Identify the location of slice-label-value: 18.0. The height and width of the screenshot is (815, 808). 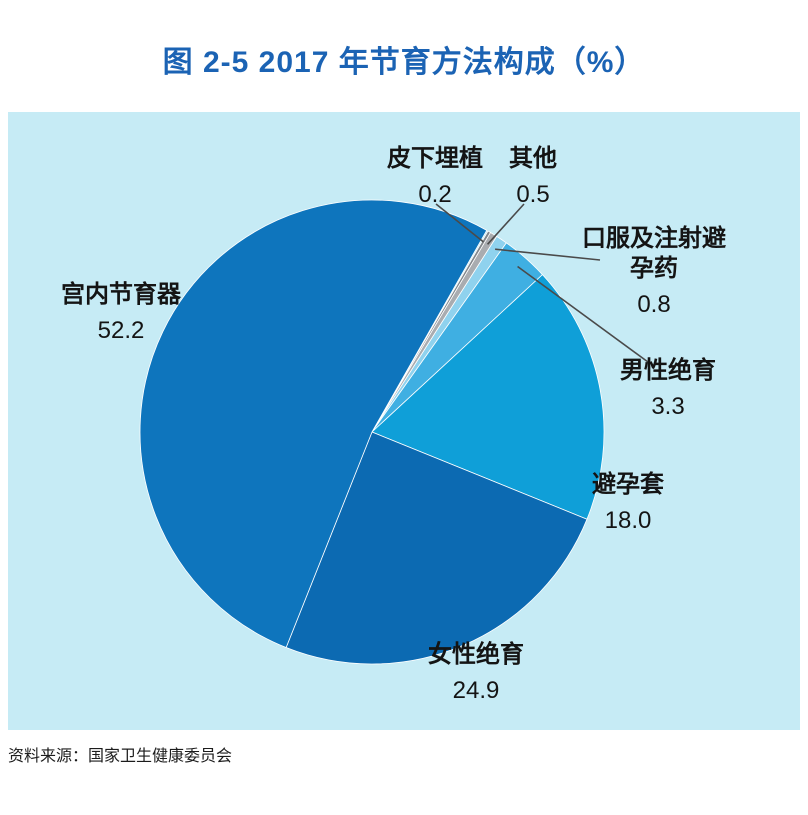
(628, 520).